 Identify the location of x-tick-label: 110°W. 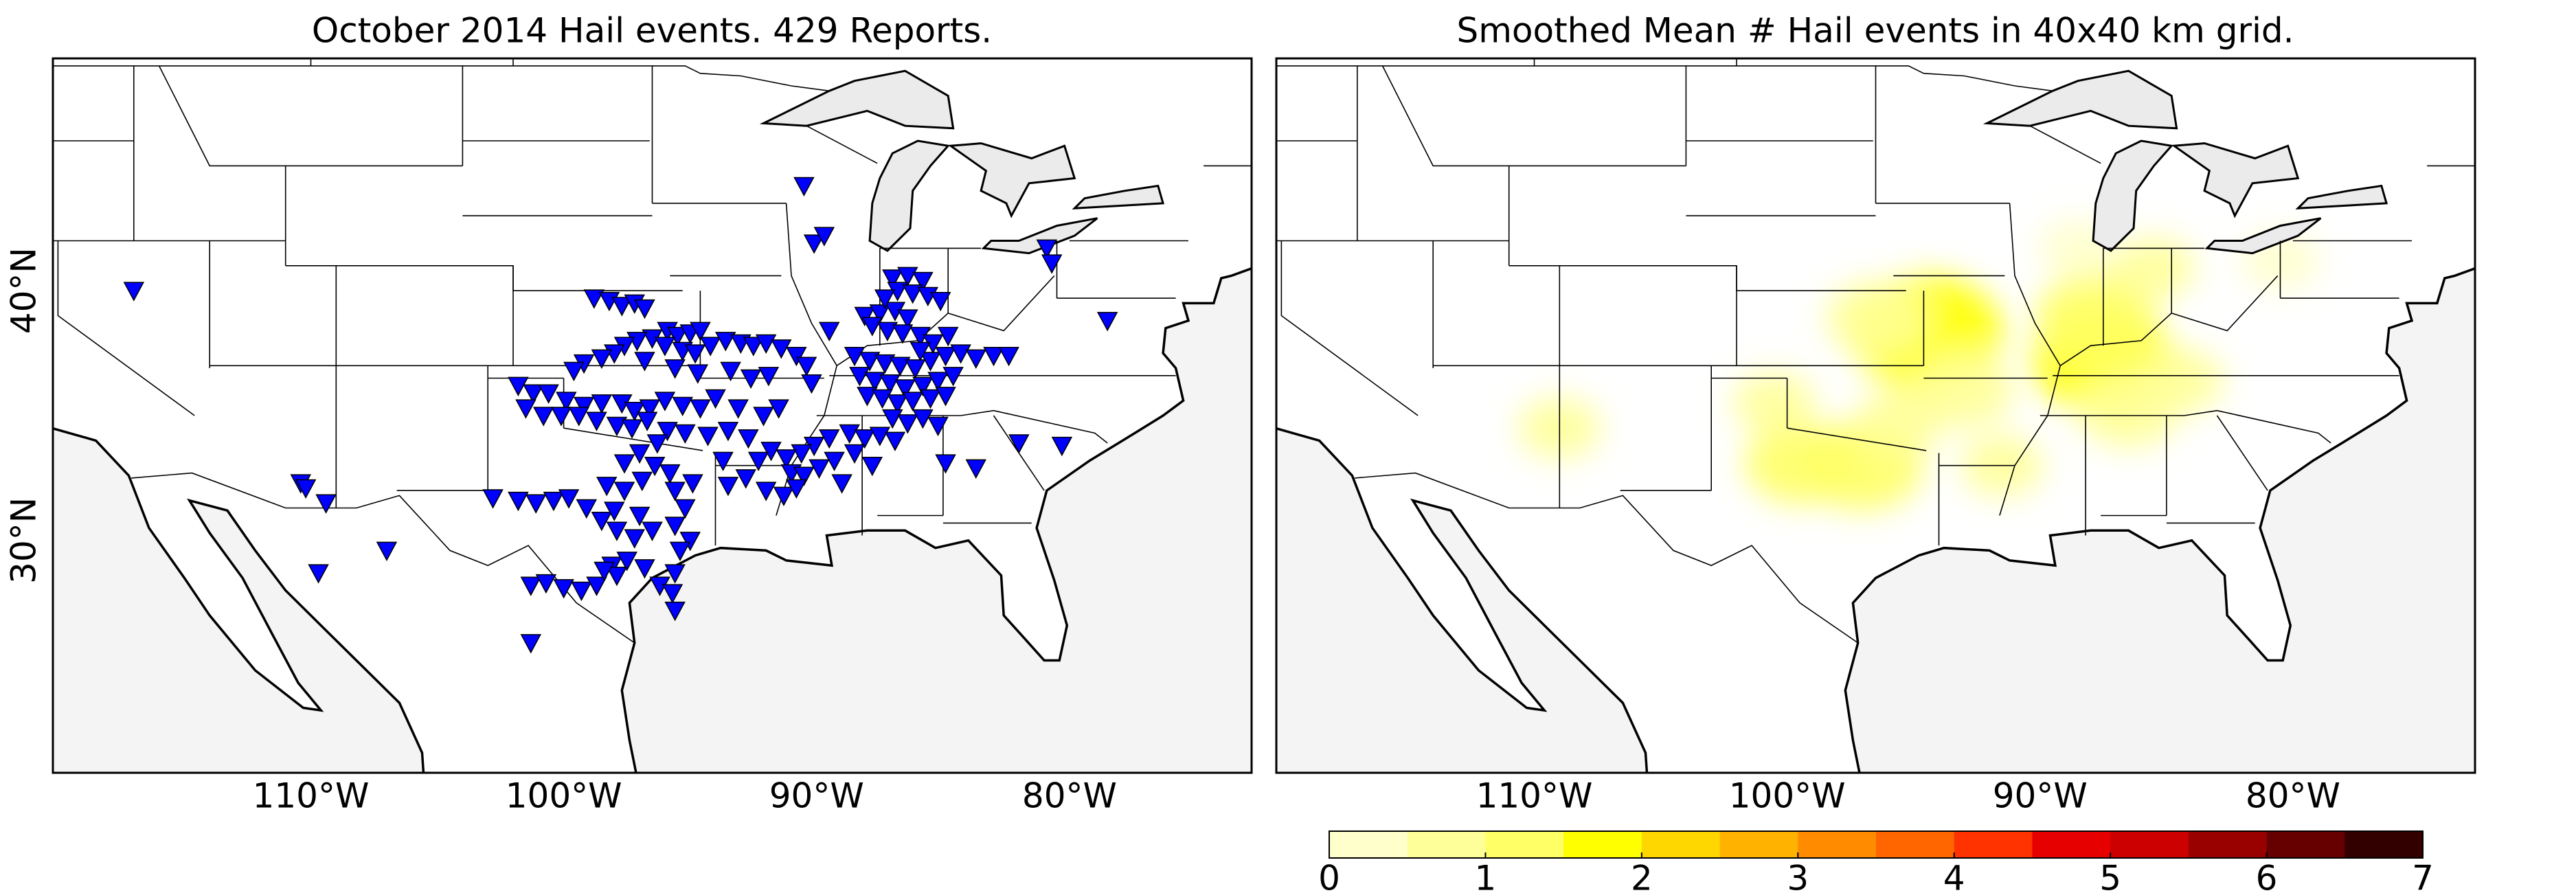
(311, 796).